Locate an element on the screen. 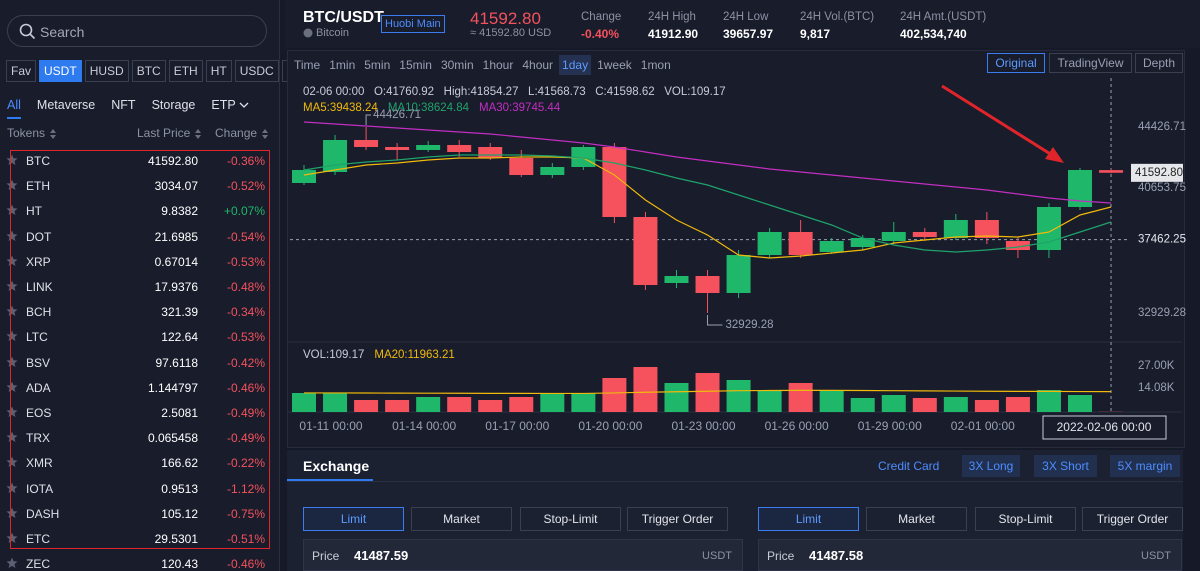  stat-value: 41912.90 is located at coordinates (673, 34).